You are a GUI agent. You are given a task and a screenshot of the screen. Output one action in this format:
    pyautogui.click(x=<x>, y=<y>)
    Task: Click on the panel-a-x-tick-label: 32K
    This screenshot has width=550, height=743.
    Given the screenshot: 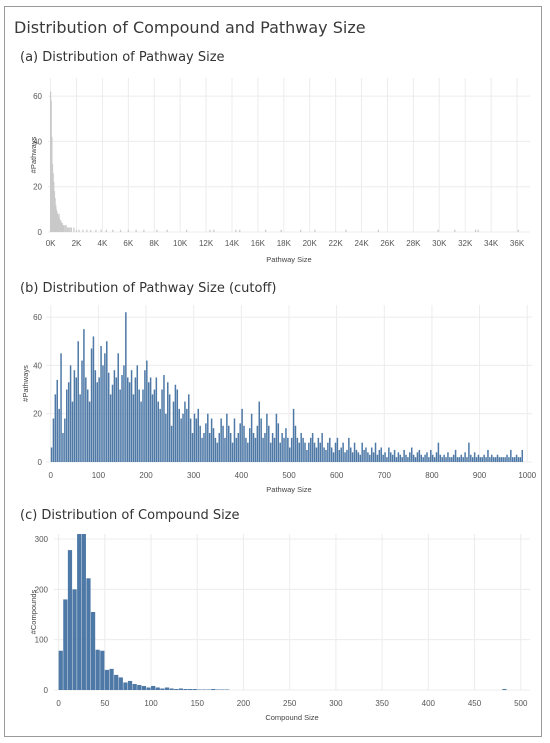 What is the action you would take?
    pyautogui.click(x=465, y=243)
    